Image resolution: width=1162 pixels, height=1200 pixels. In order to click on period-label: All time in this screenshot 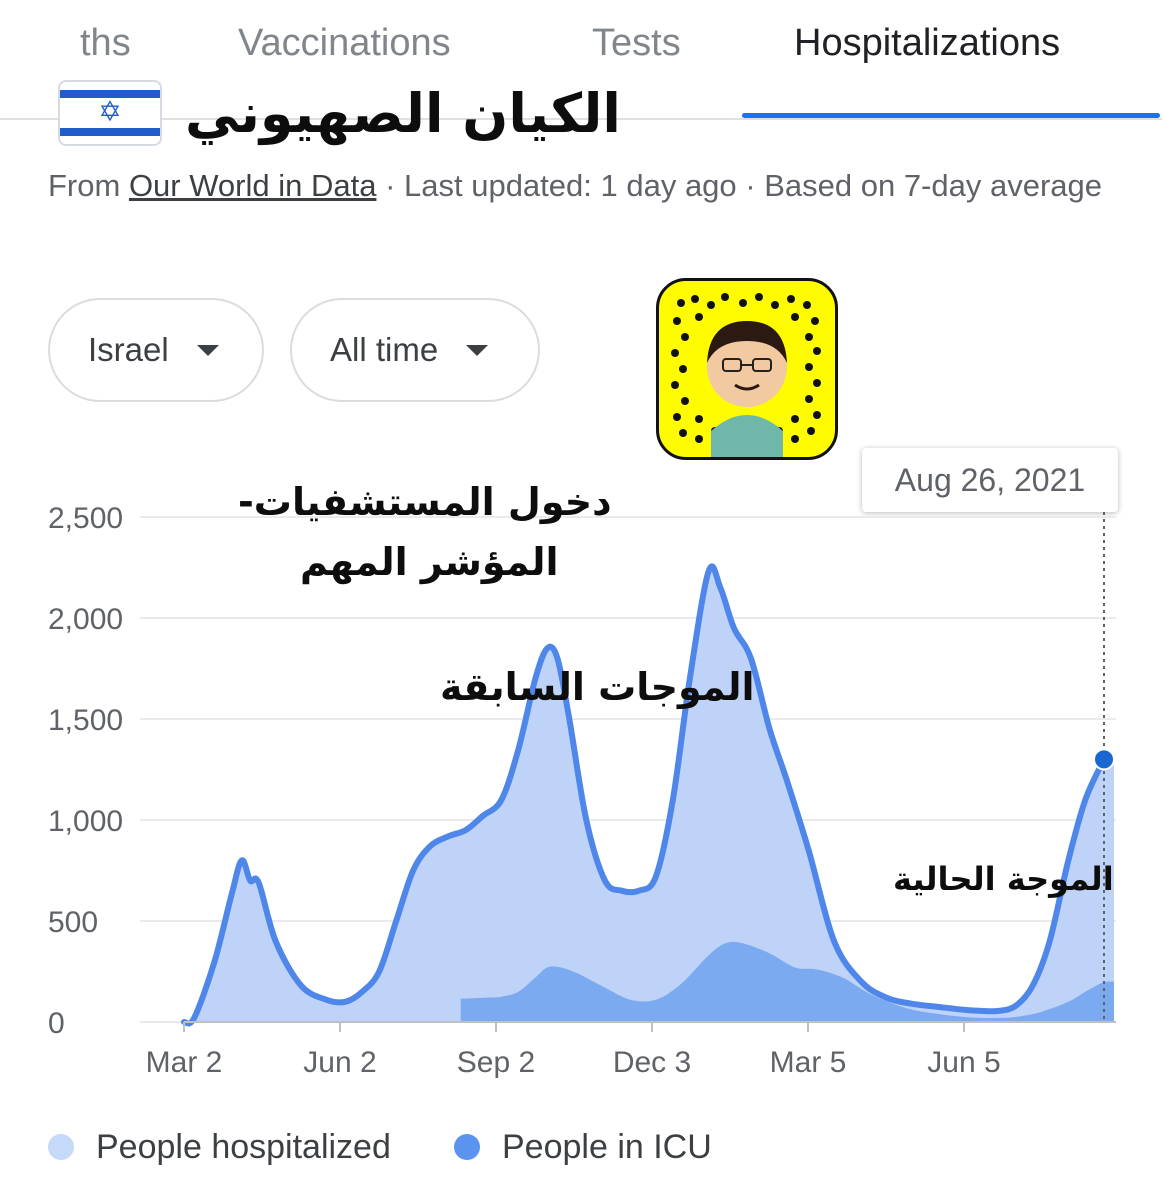, I will do `click(384, 349)`.